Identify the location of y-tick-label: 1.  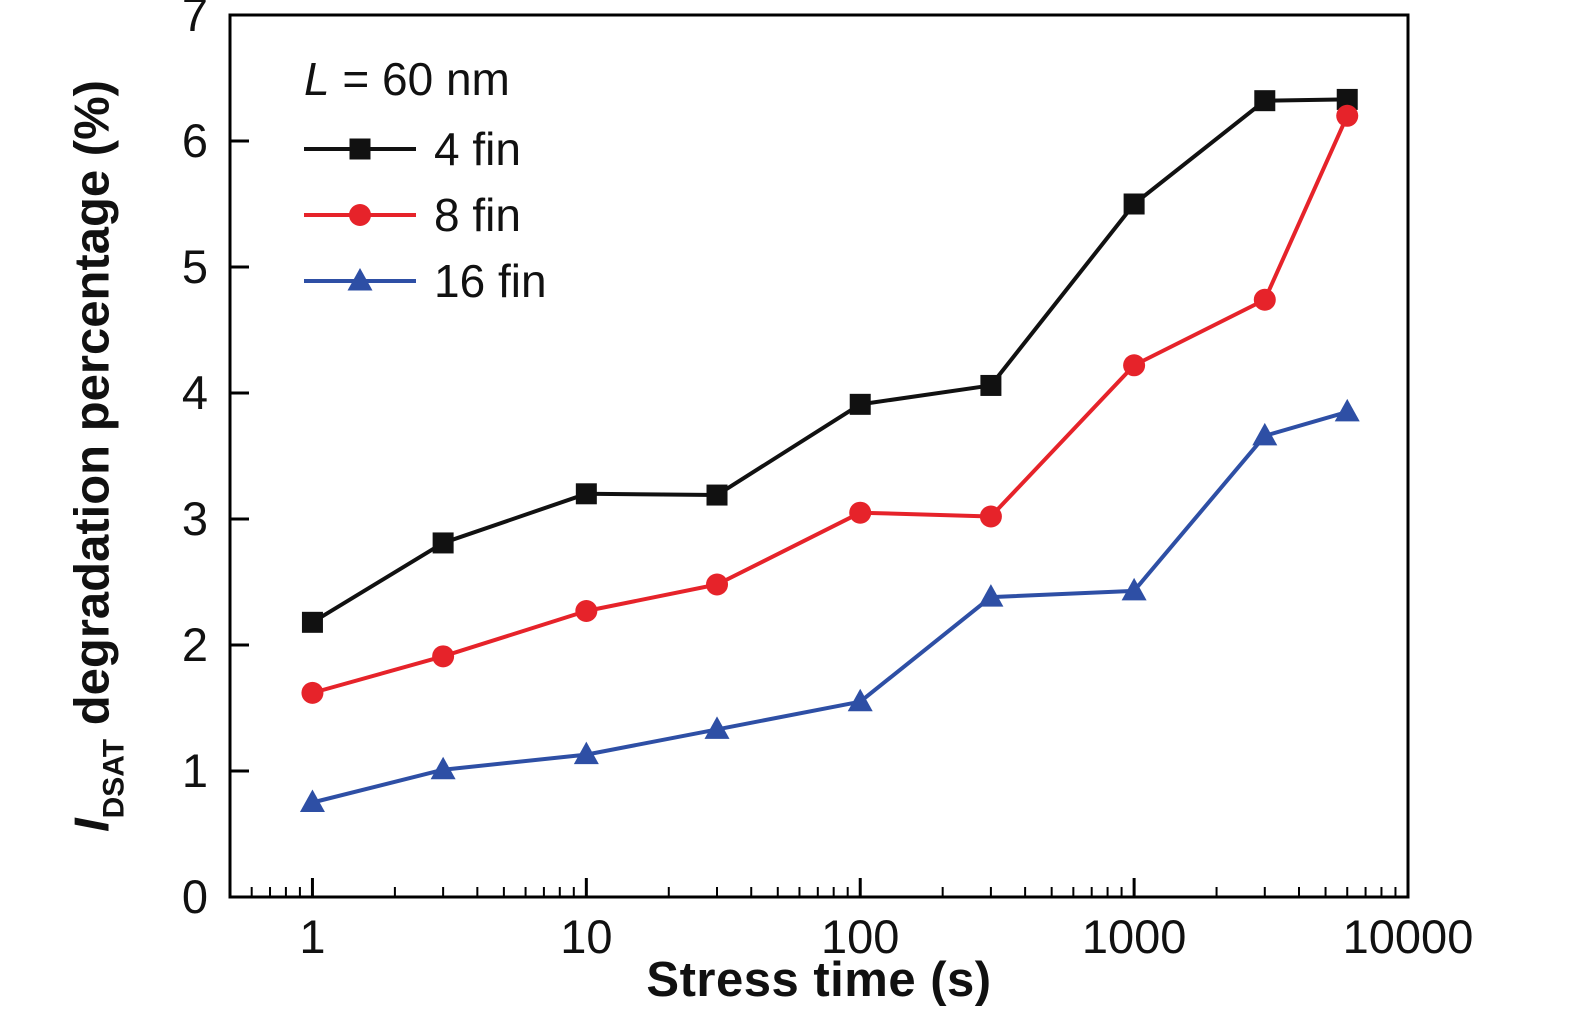
(195, 770).